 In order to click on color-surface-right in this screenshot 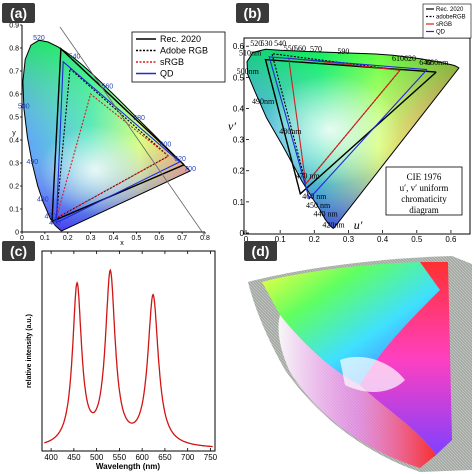, I will do `click(406, 358)`.